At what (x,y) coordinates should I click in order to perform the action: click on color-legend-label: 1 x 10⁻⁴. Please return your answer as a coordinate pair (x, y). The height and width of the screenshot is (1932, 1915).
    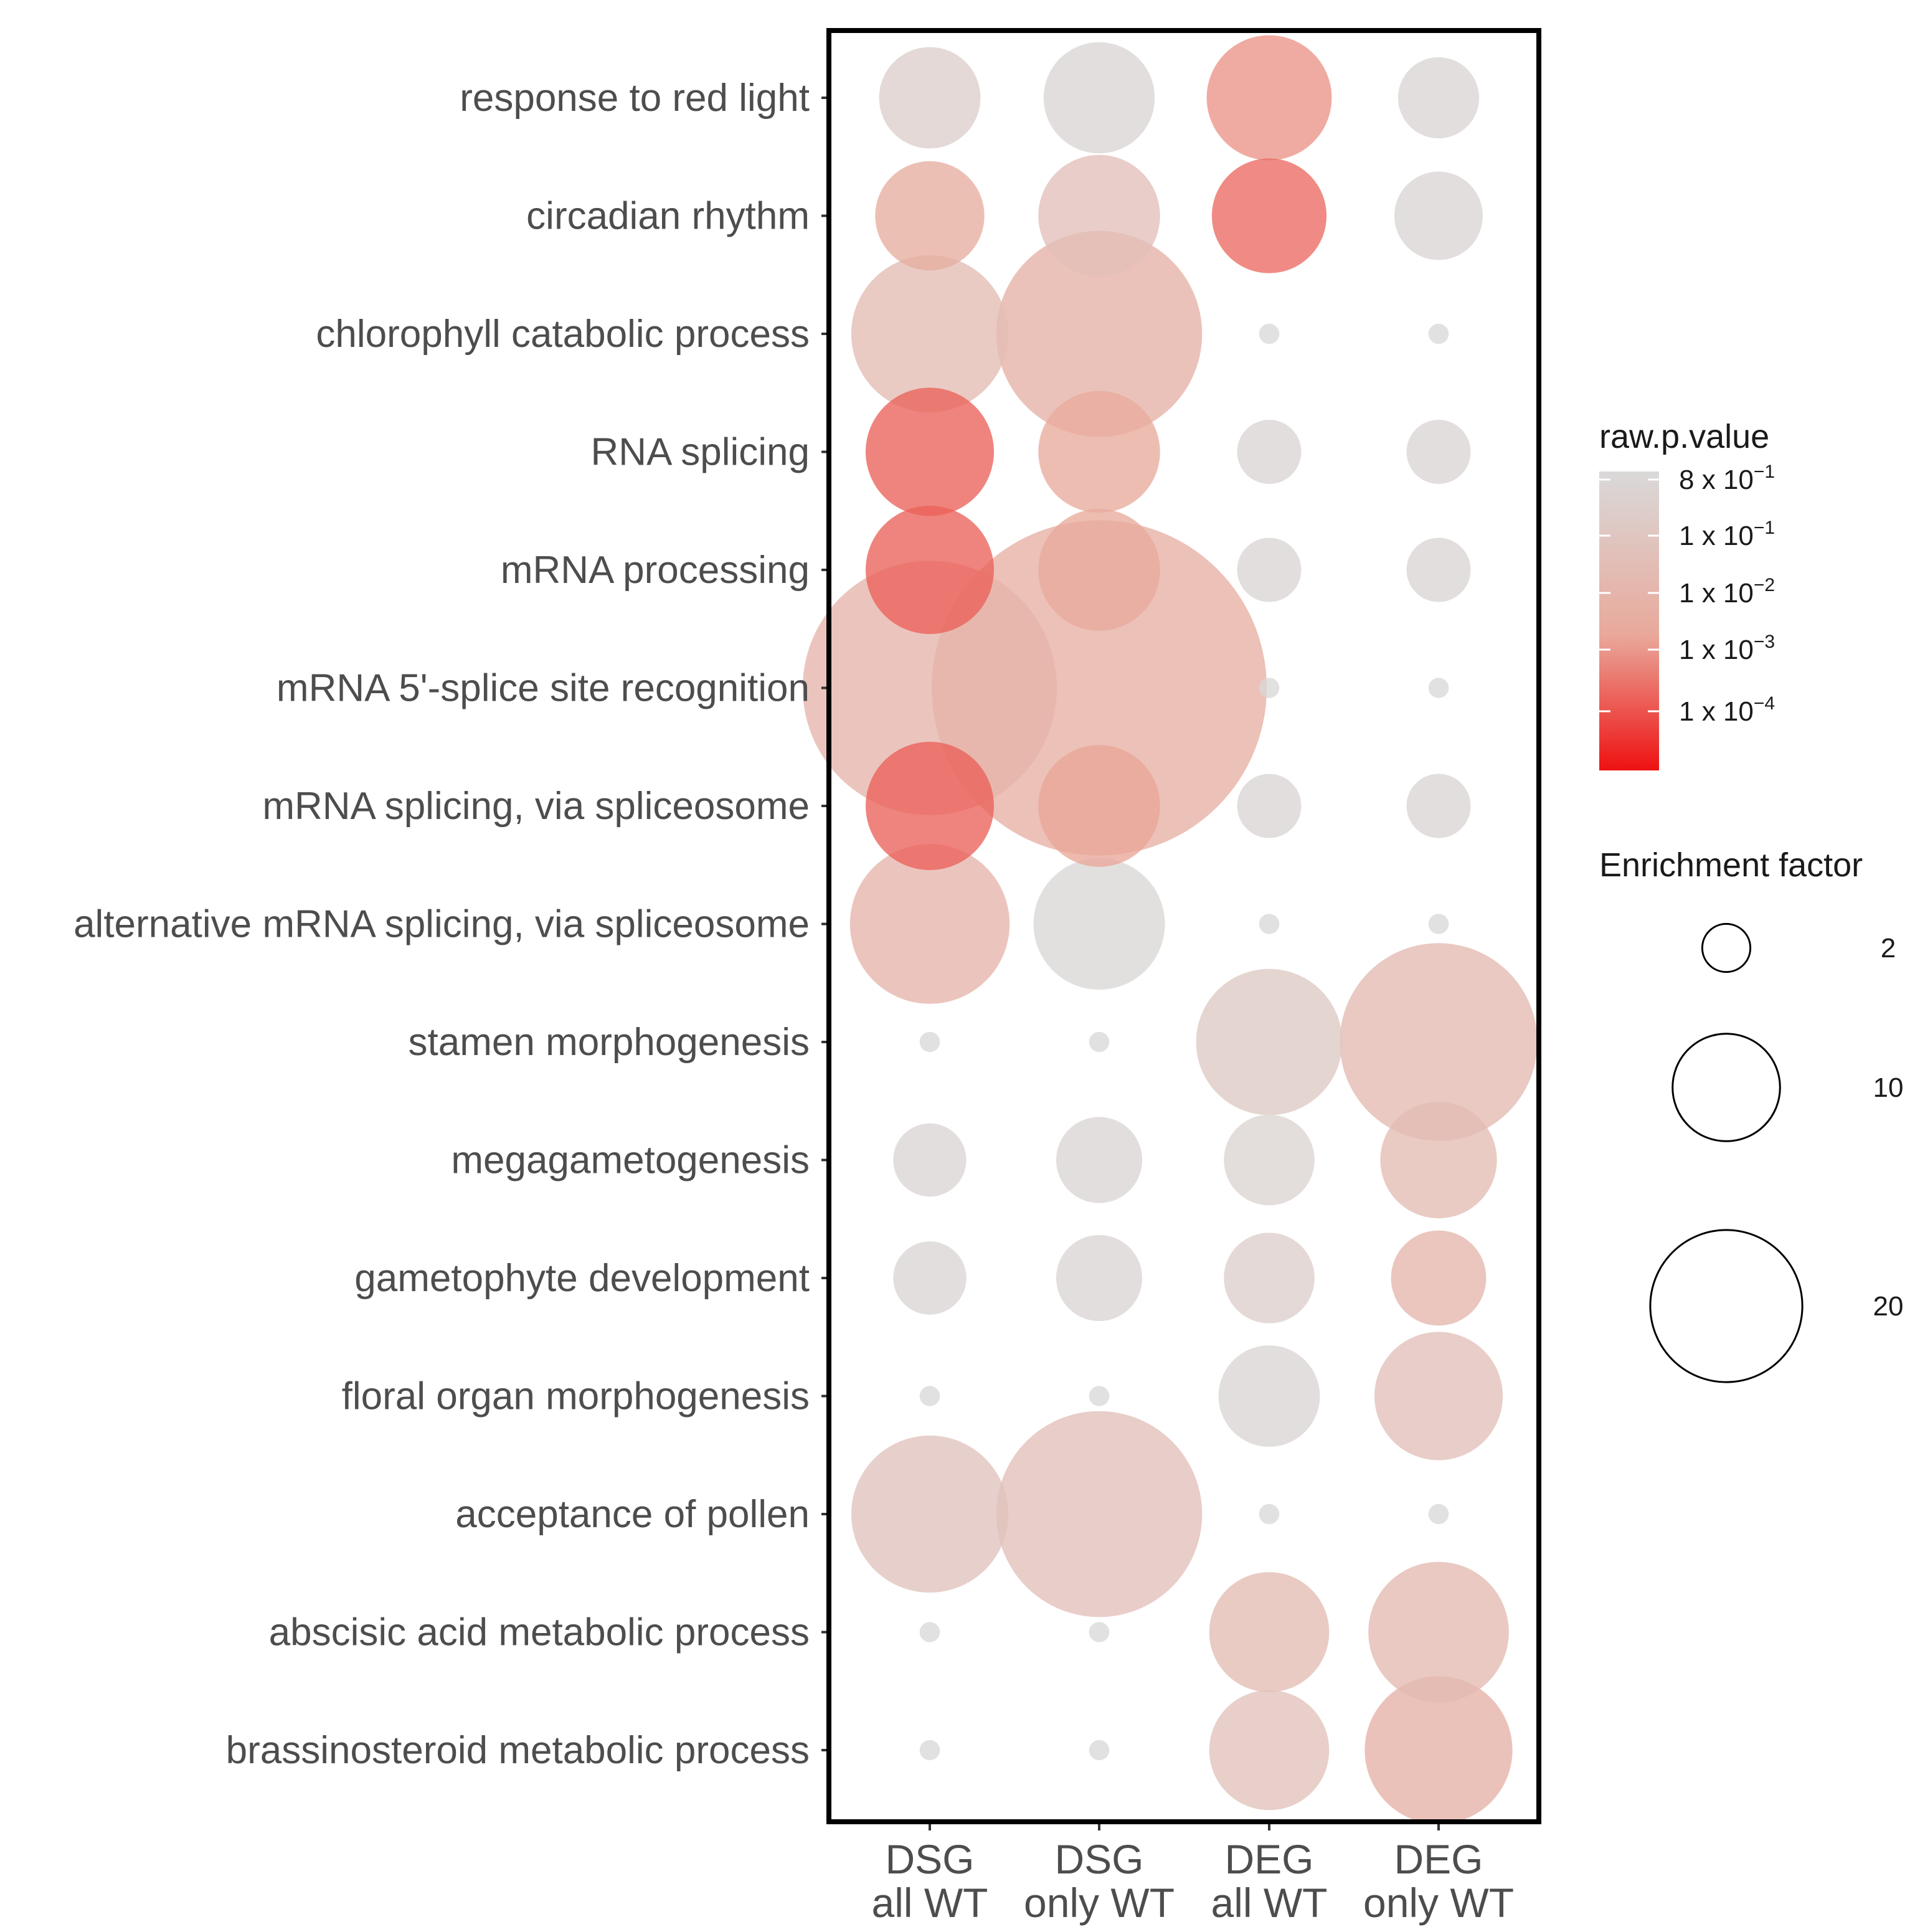
    Looking at the image, I should click on (1727, 710).